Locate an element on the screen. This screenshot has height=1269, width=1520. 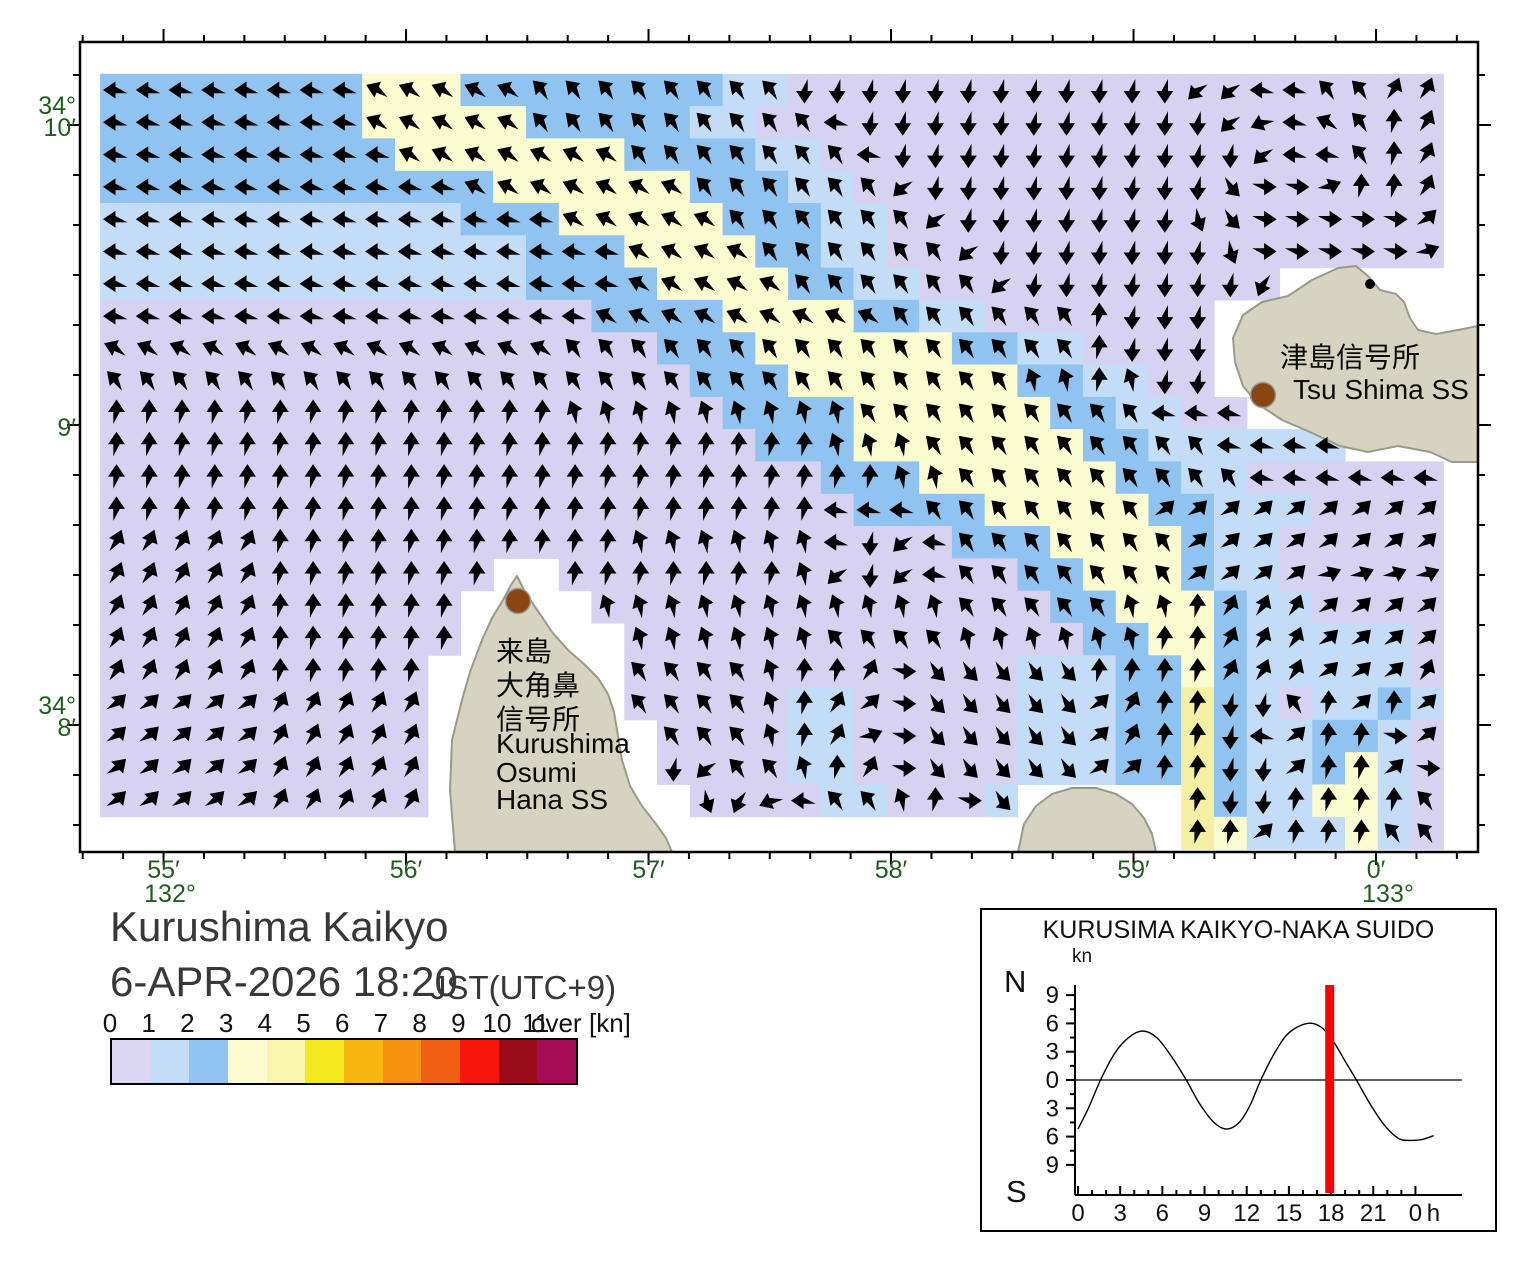
x-axis-label: 55′ is located at coordinates (163, 870).